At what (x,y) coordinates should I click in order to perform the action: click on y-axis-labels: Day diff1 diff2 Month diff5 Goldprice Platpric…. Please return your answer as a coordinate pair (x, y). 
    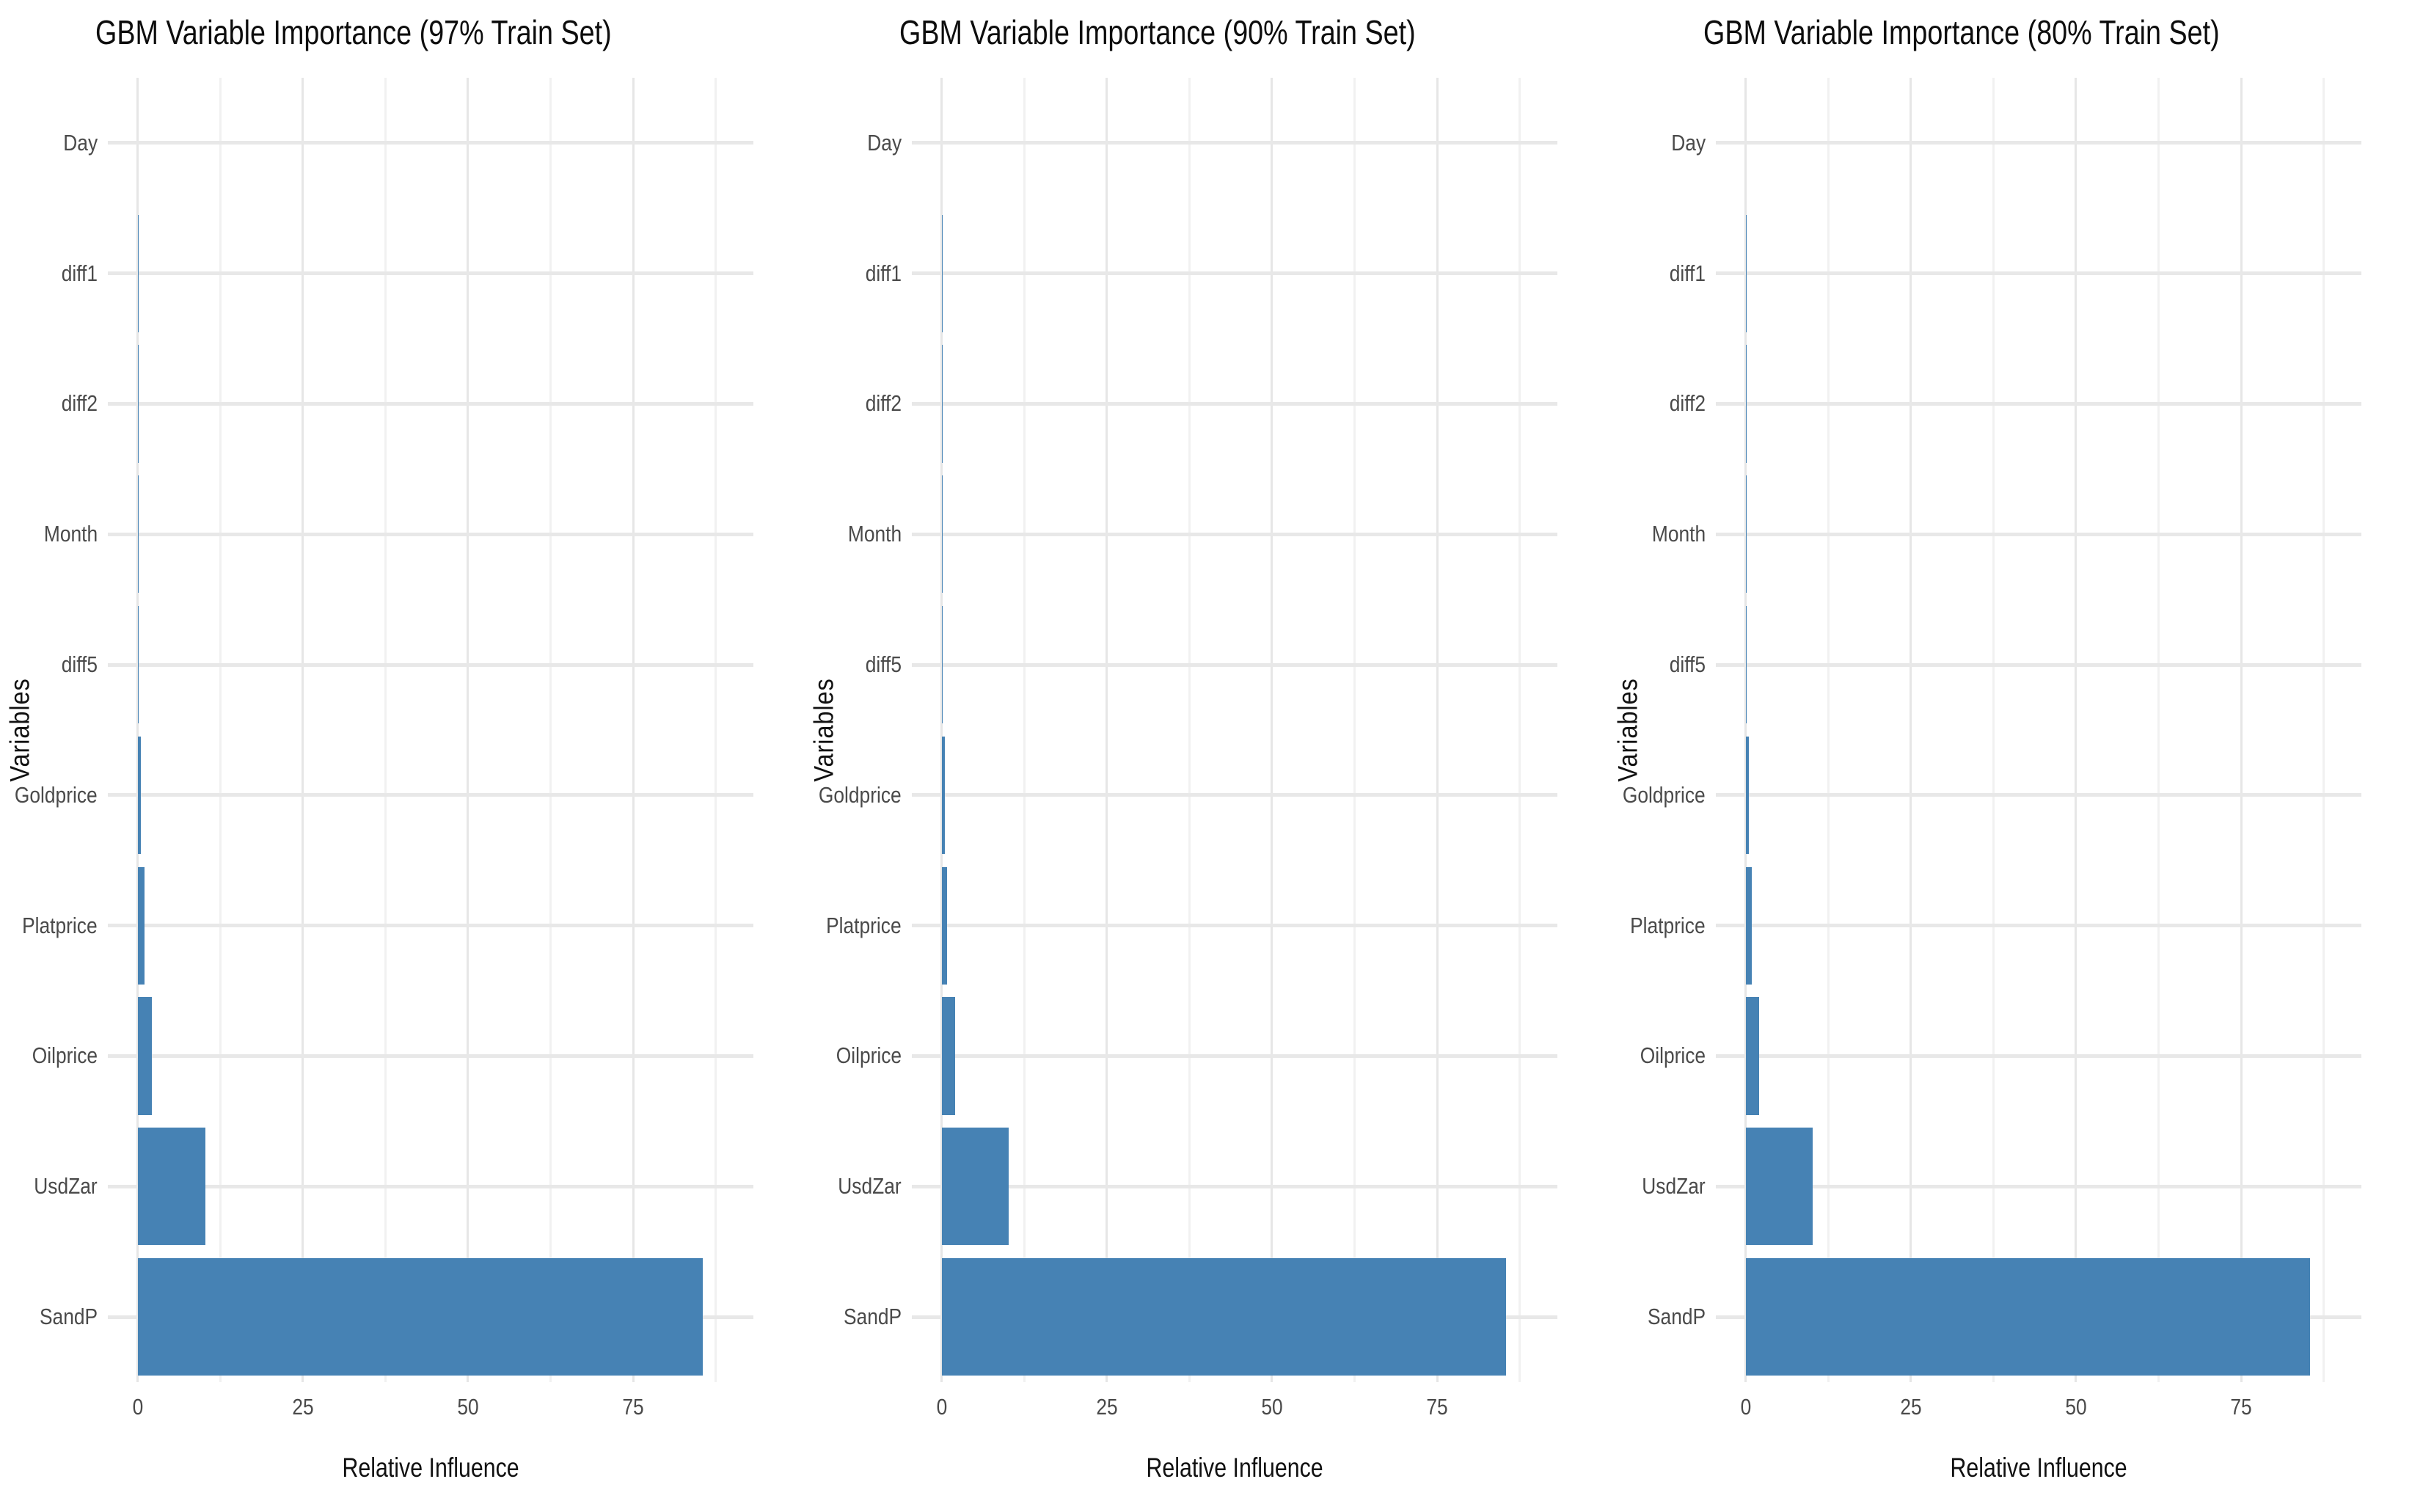
    Looking at the image, I should click on (1669, 730).